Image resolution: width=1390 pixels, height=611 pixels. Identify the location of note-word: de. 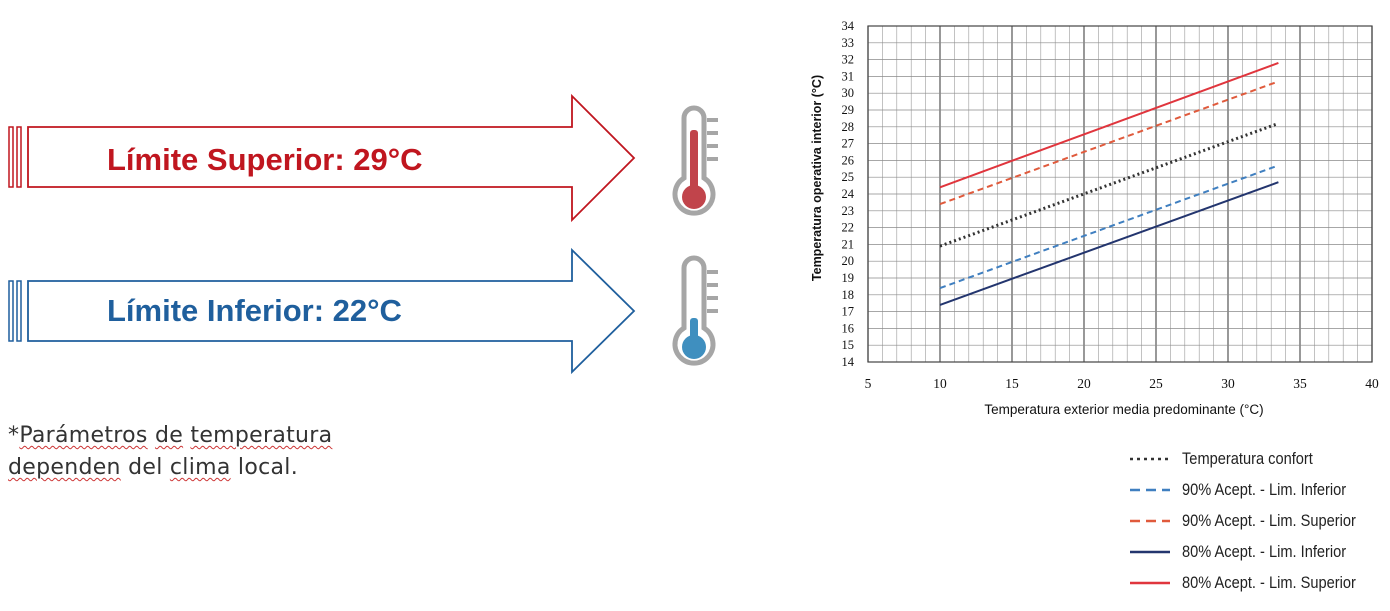
(169, 435).